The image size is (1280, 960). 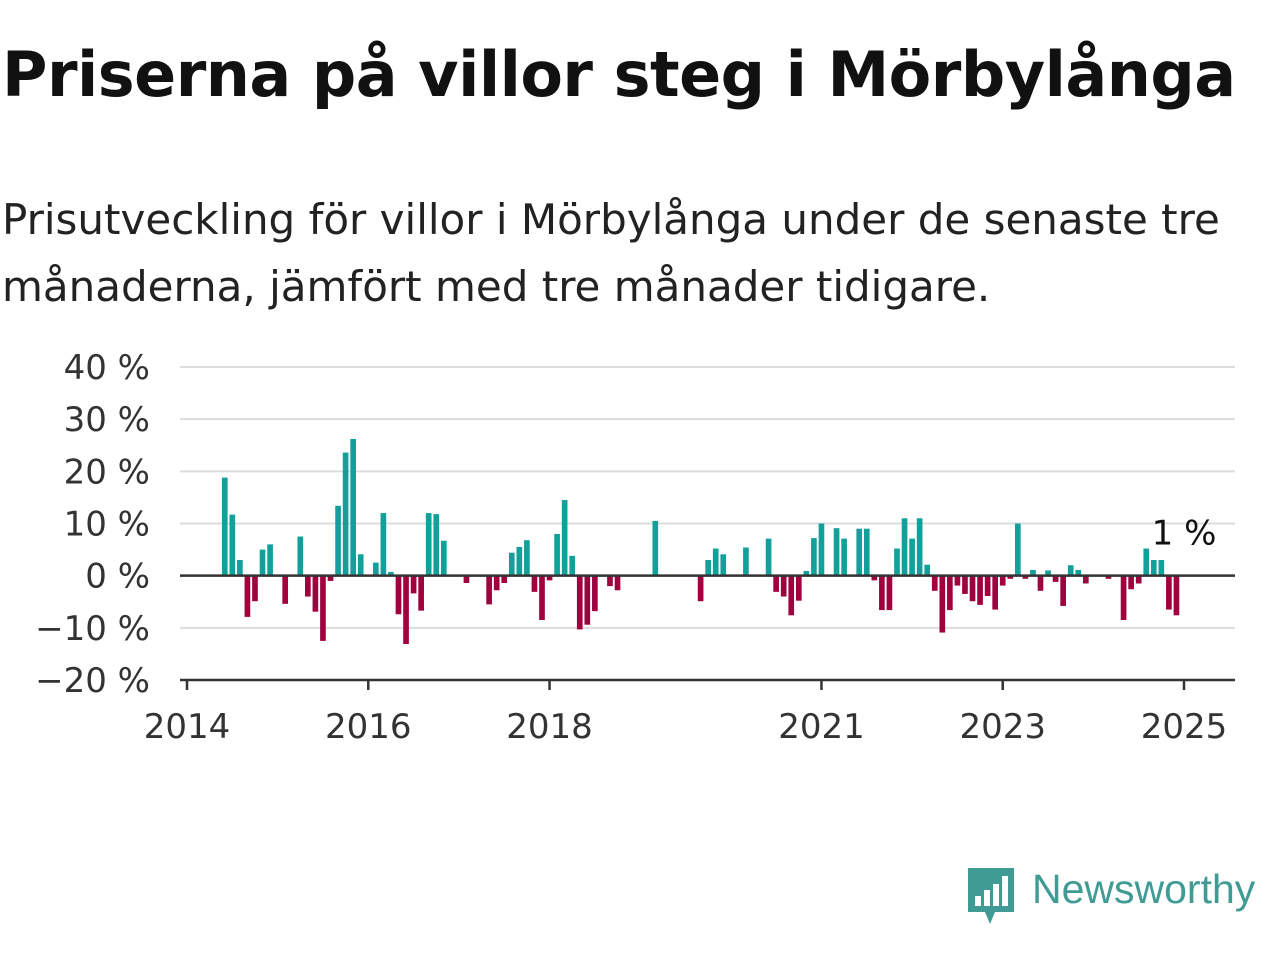 What do you see at coordinates (92, 681) in the screenshot?
I see `y-tick-label: −20 %` at bounding box center [92, 681].